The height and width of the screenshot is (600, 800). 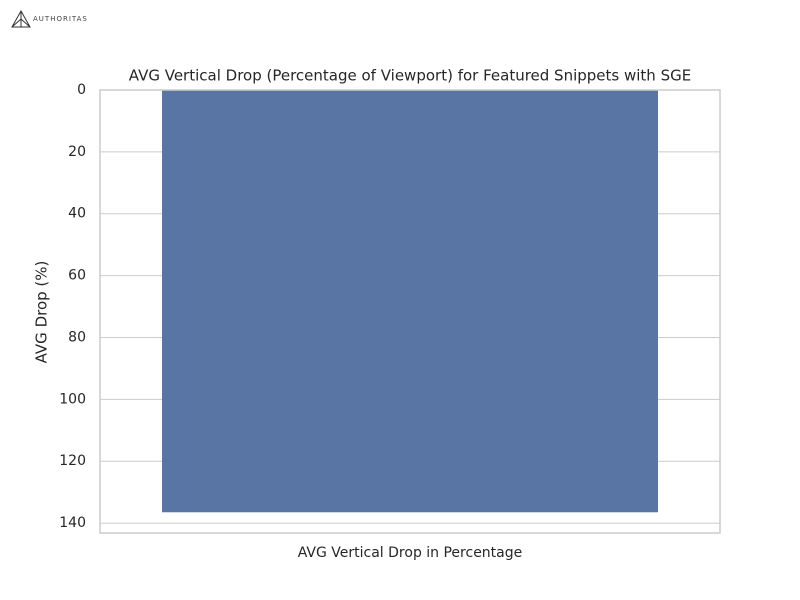 What do you see at coordinates (410, 553) in the screenshot?
I see `x-axis-label: AVG Vertical Drop in Percentage` at bounding box center [410, 553].